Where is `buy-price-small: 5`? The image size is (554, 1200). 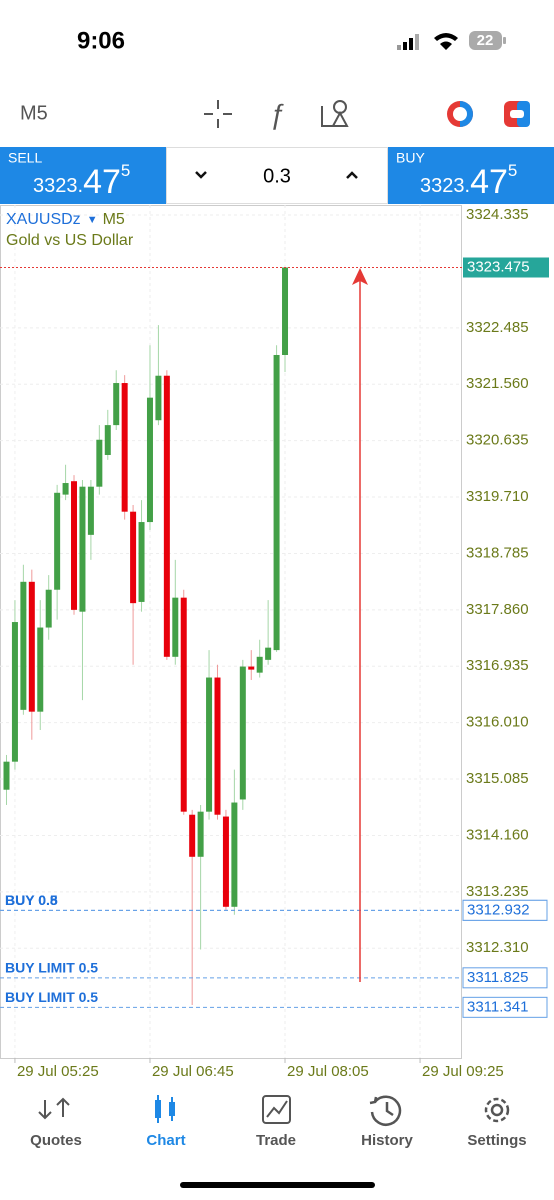 buy-price-small: 5 is located at coordinates (512, 170).